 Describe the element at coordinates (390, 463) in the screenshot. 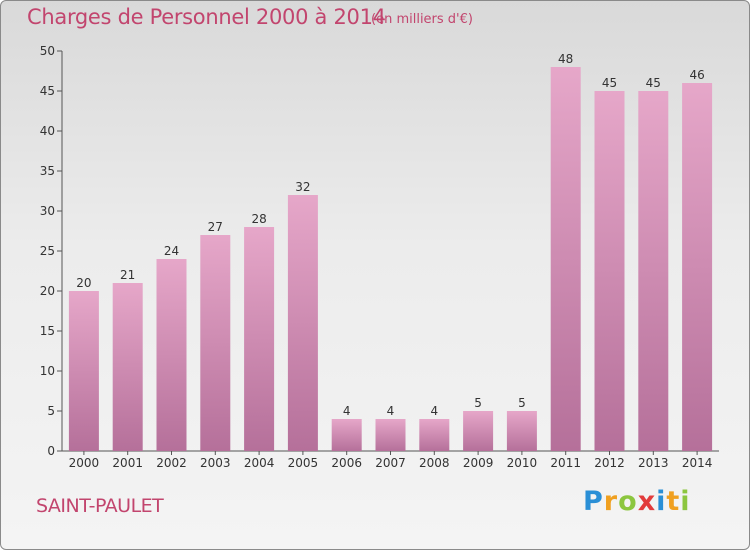

I see `x-tick-label: 2007` at that location.